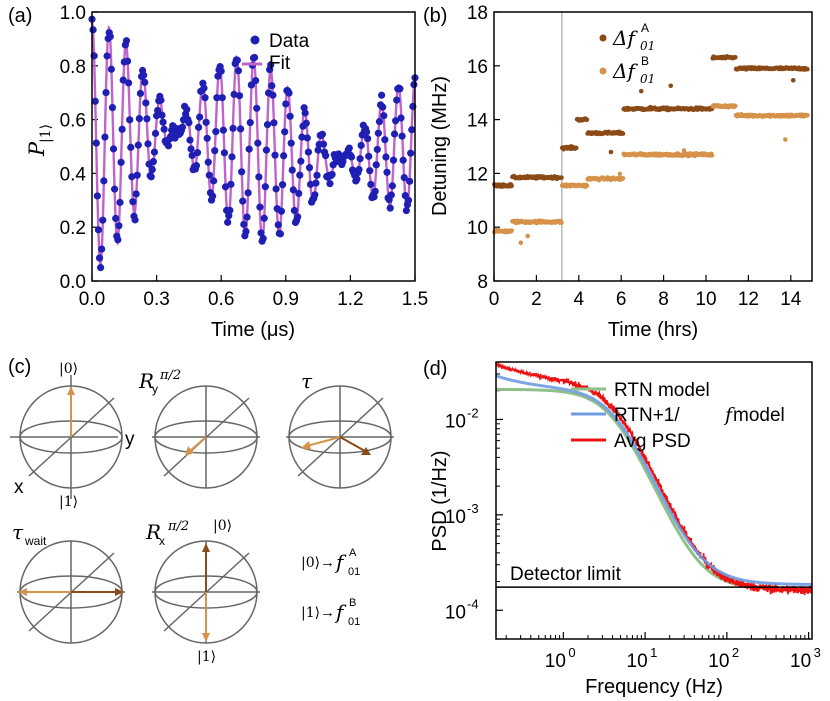  What do you see at coordinates (579, 299) in the screenshot?
I see `b-xtick-label: 4` at bounding box center [579, 299].